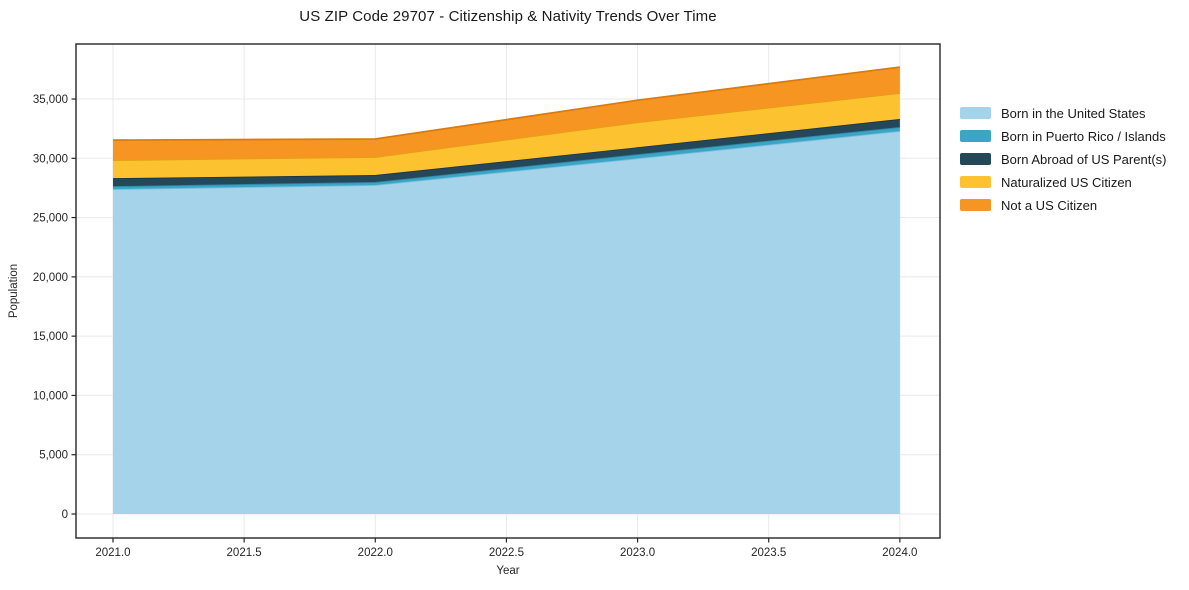 This screenshot has height=590, width=1189. What do you see at coordinates (112, 553) in the screenshot?
I see `x-tick-label: 2021.0` at bounding box center [112, 553].